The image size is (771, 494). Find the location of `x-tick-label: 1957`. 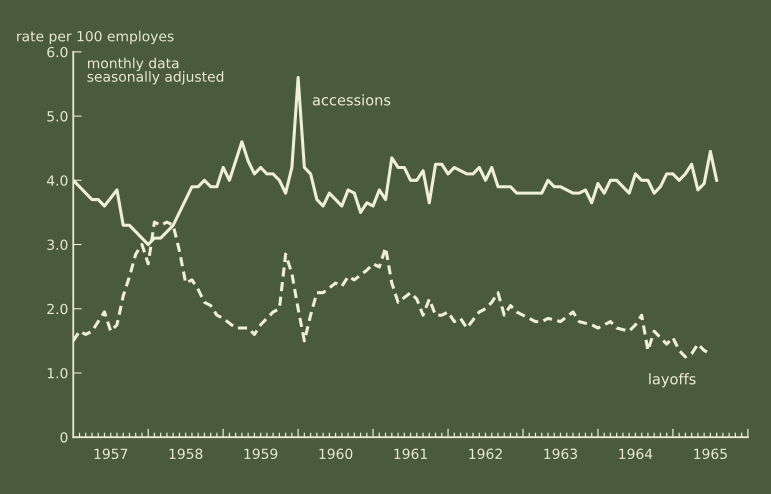

x-tick-label: 1957 is located at coordinates (111, 454).